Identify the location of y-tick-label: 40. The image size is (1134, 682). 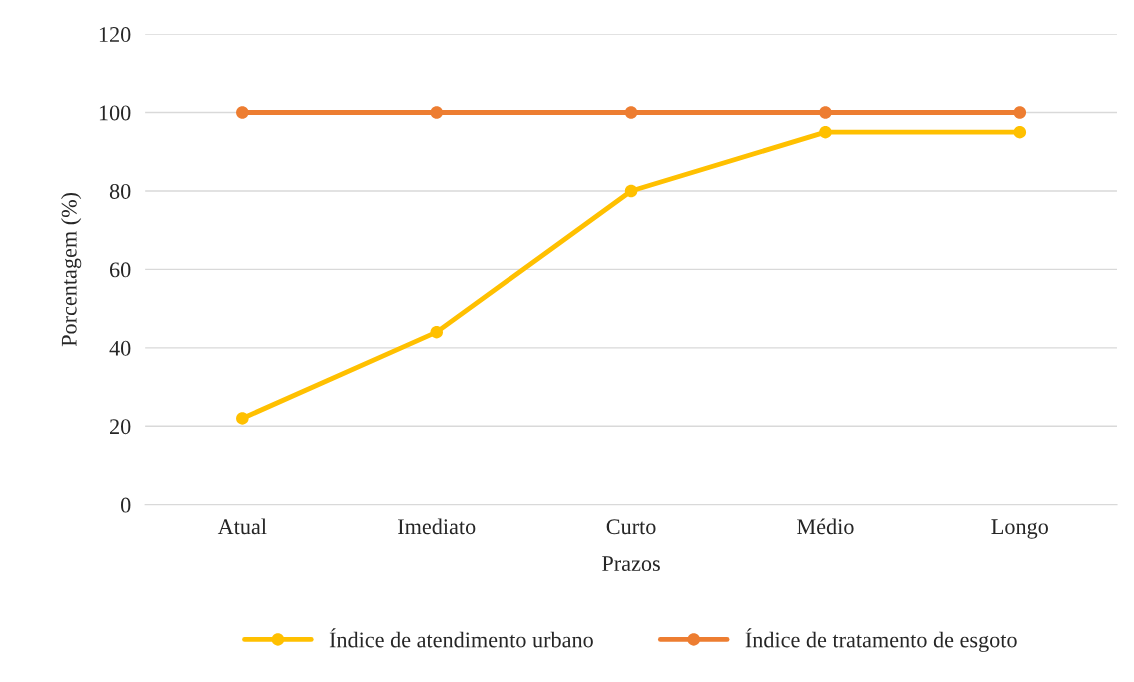
(120, 348).